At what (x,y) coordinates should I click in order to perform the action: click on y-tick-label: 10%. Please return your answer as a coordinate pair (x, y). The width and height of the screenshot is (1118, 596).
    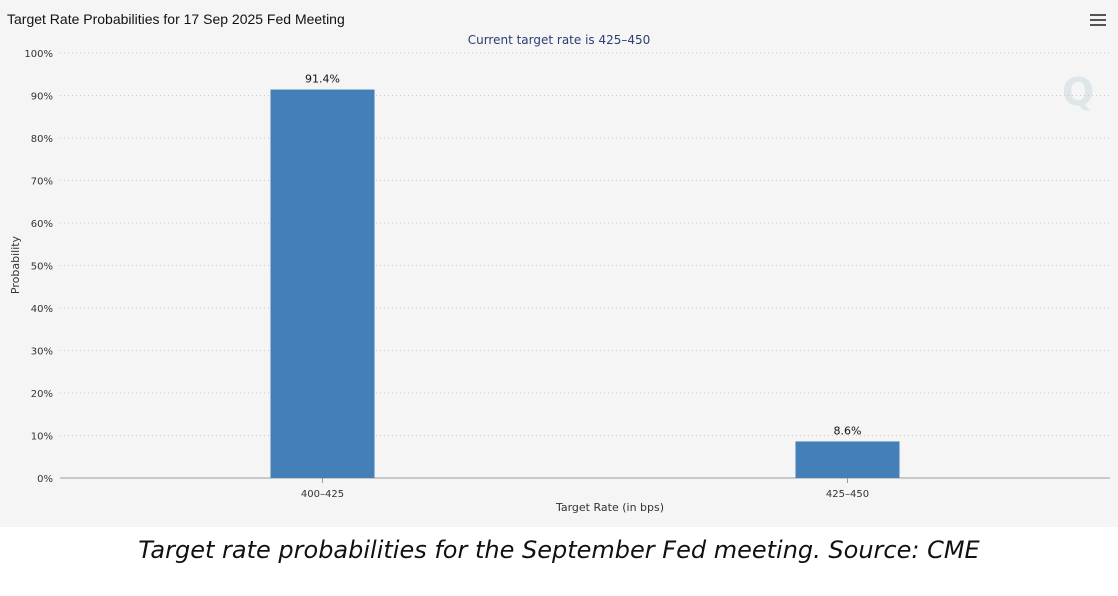
    Looking at the image, I should click on (42, 437).